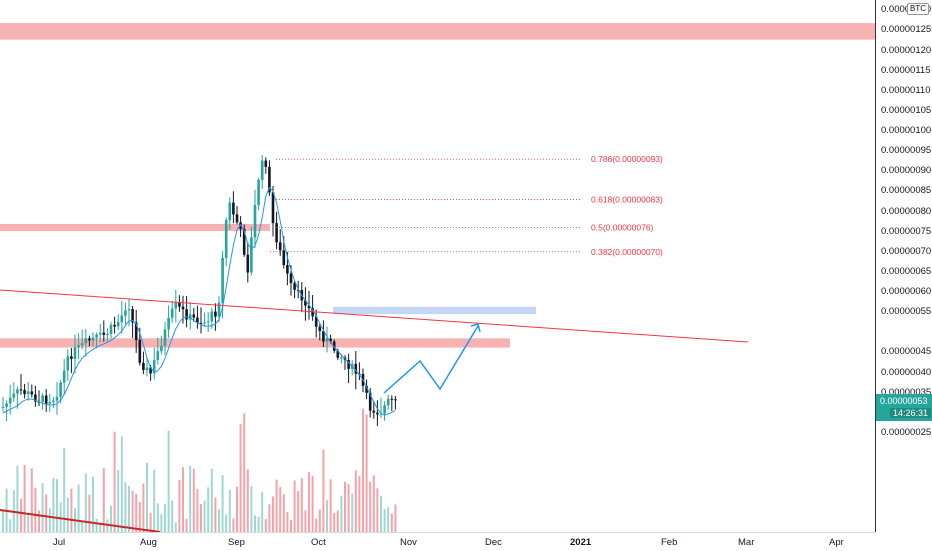 The width and height of the screenshot is (932, 551). Describe the element at coordinates (906, 291) in the screenshot. I see `price-tick-label: 0.00000060` at that location.